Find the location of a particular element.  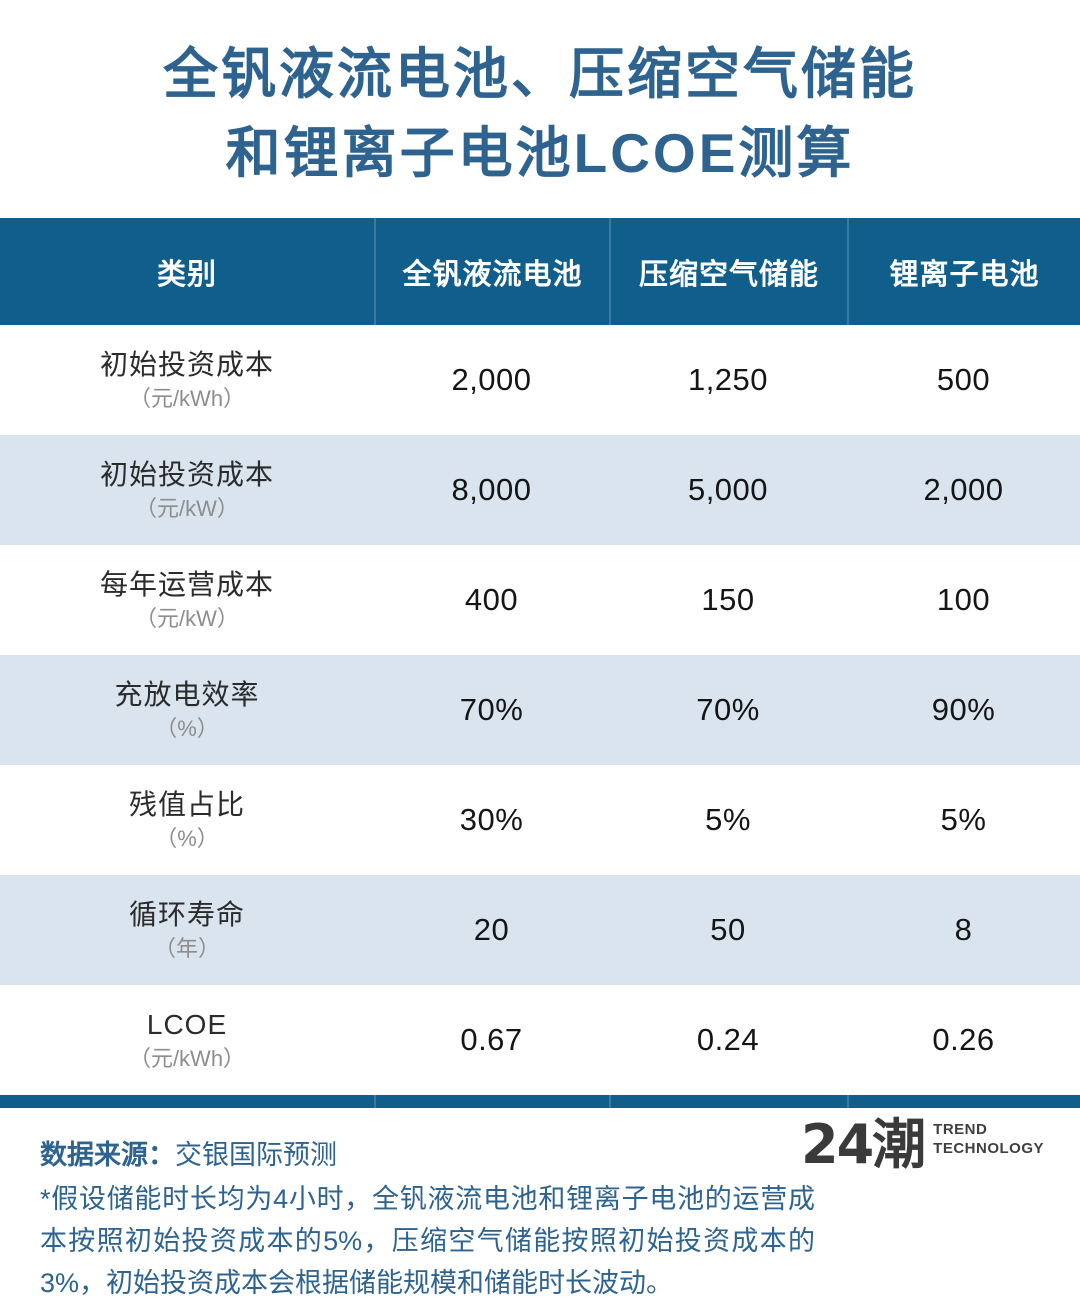

row-label-cell: 循环寿命 （年） is located at coordinates (187, 930).